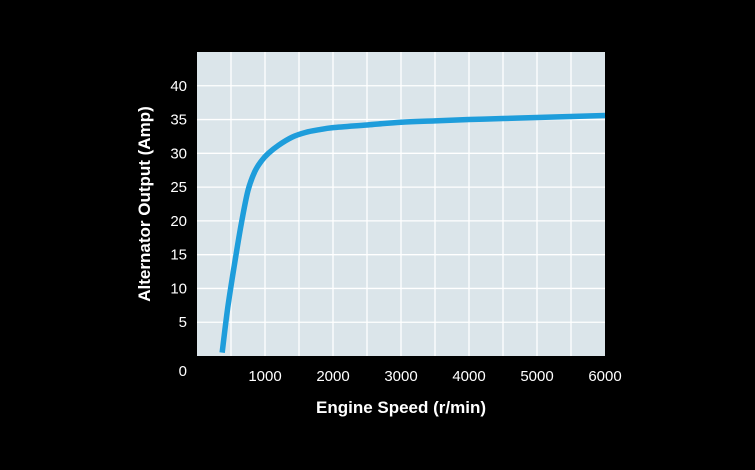 This screenshot has width=755, height=470. I want to click on y-tick-label: 10, so click(178, 288).